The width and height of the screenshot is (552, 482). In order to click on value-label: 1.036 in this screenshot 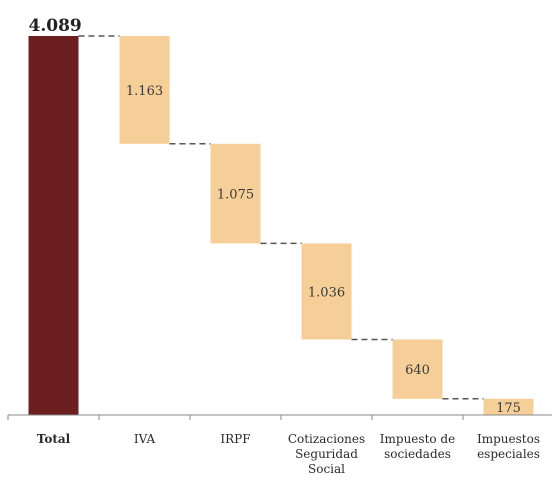, I will do `click(326, 292)`.